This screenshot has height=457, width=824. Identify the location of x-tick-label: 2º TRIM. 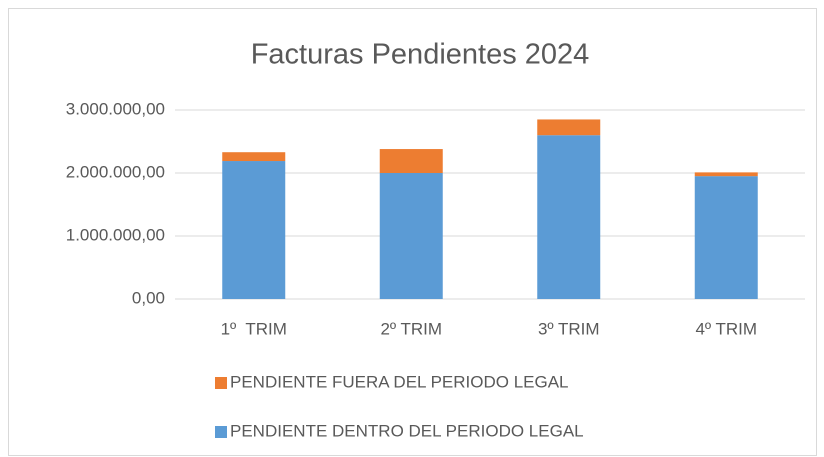
(411, 328).